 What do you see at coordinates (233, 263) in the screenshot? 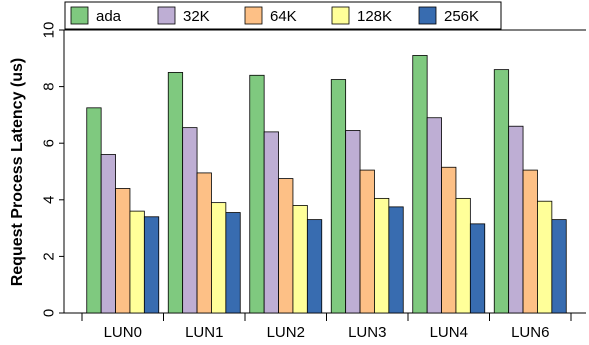
I see `bar-256K-LUN1` at bounding box center [233, 263].